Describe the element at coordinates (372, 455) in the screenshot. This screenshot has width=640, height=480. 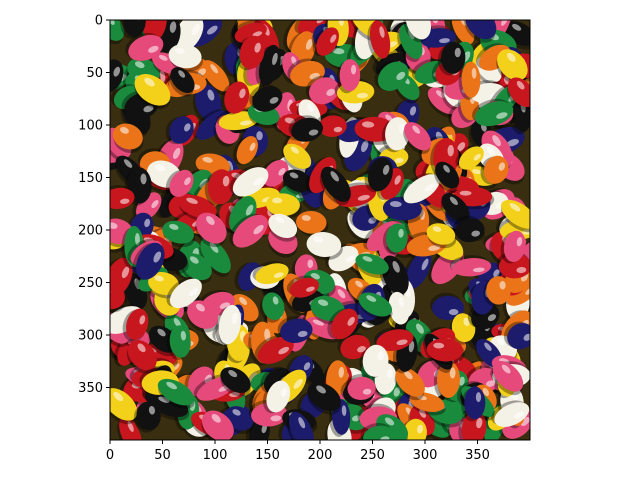
I see `x-tick-label: 250` at that location.